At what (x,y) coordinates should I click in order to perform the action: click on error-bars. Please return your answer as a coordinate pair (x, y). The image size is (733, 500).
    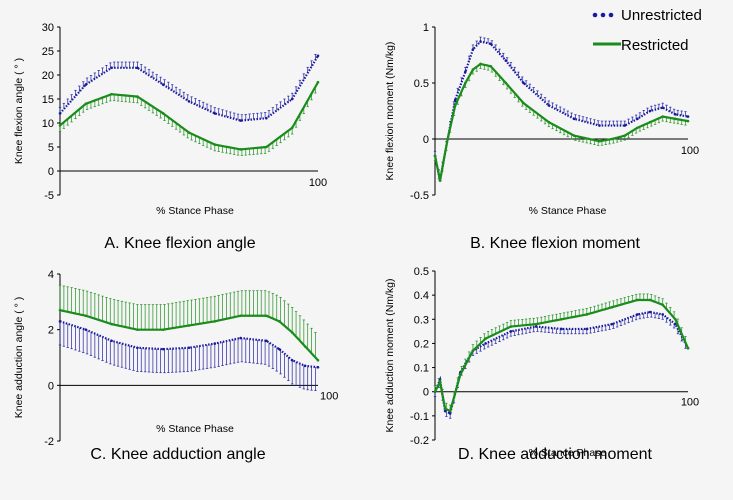
    Looking at the image, I should click on (560, 121).